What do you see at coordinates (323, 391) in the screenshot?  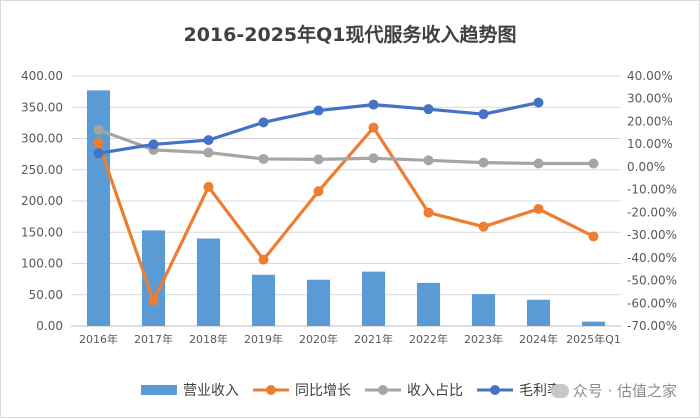 I see `legend-label: 同比增长` at bounding box center [323, 391].